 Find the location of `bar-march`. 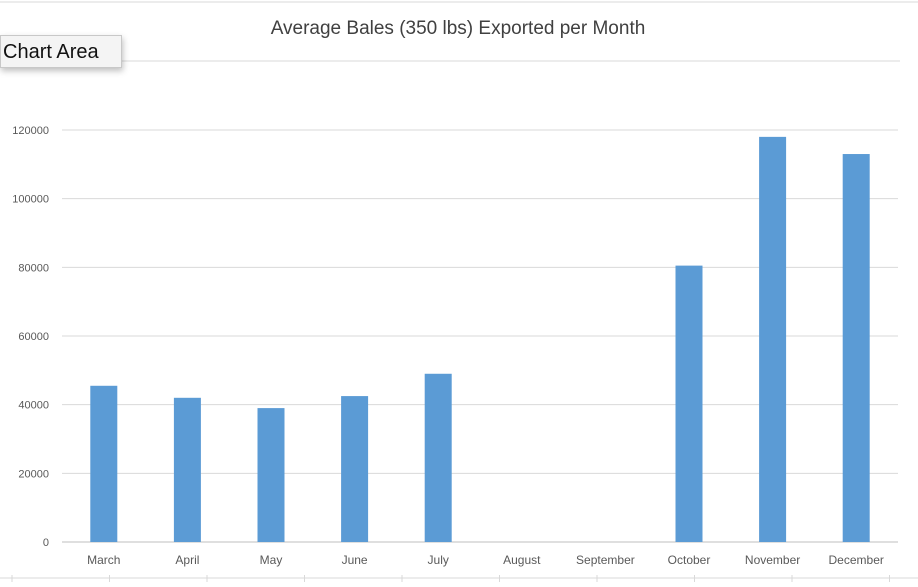

bar-march is located at coordinates (104, 463).